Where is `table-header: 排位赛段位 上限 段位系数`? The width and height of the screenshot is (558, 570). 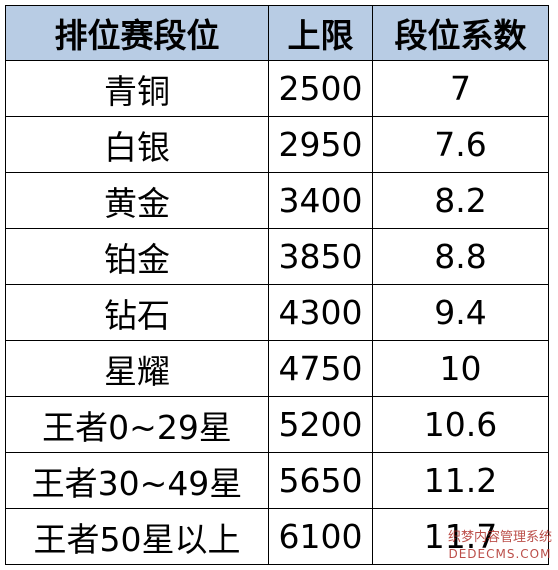 table-header: 排位赛段位 上限 段位系数 is located at coordinates (277, 33).